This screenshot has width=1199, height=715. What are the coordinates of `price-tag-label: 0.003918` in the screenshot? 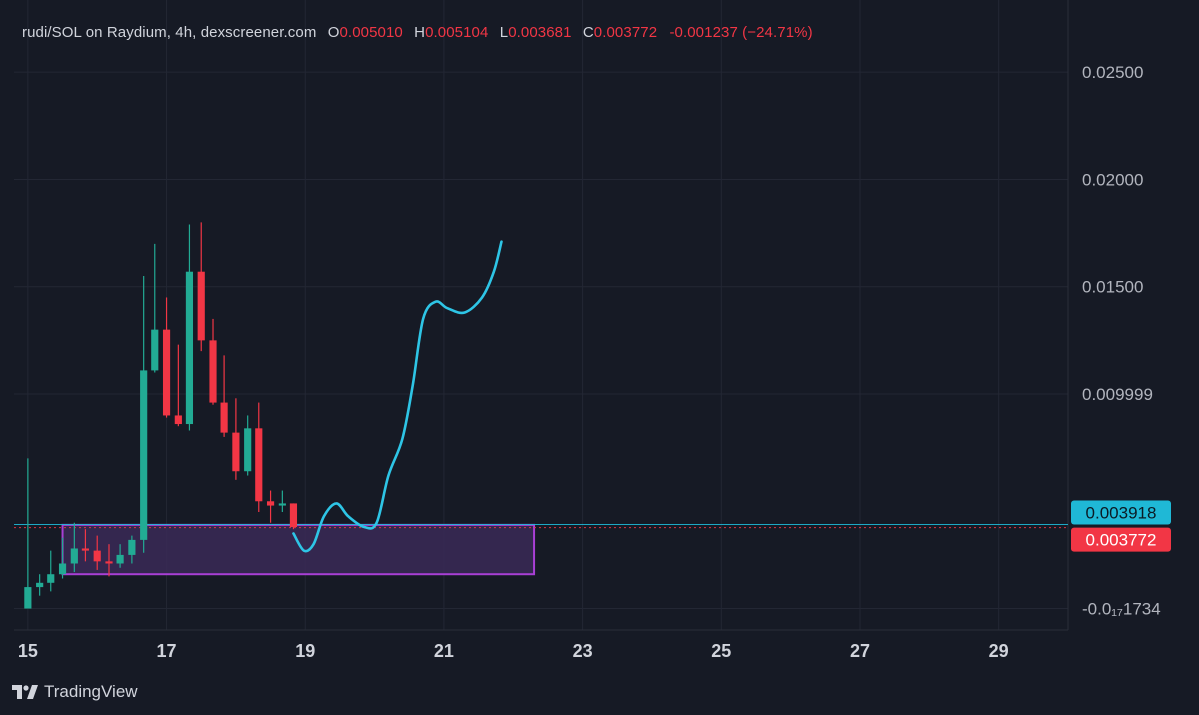 It's located at (1121, 512).